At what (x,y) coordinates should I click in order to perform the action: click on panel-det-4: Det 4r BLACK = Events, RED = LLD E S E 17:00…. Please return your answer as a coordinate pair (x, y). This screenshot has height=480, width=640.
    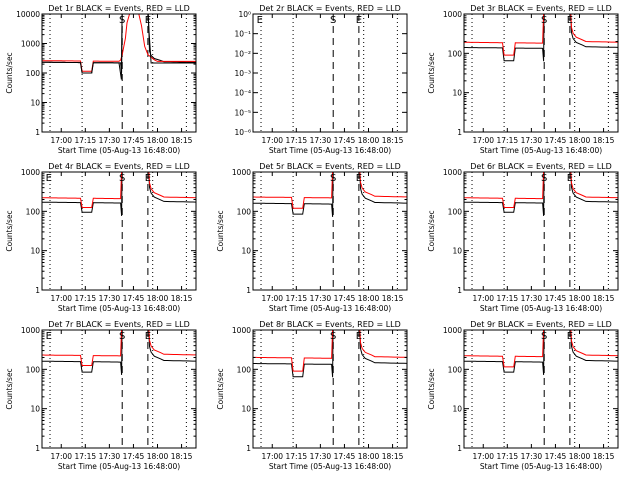
    Looking at the image, I should click on (101, 237).